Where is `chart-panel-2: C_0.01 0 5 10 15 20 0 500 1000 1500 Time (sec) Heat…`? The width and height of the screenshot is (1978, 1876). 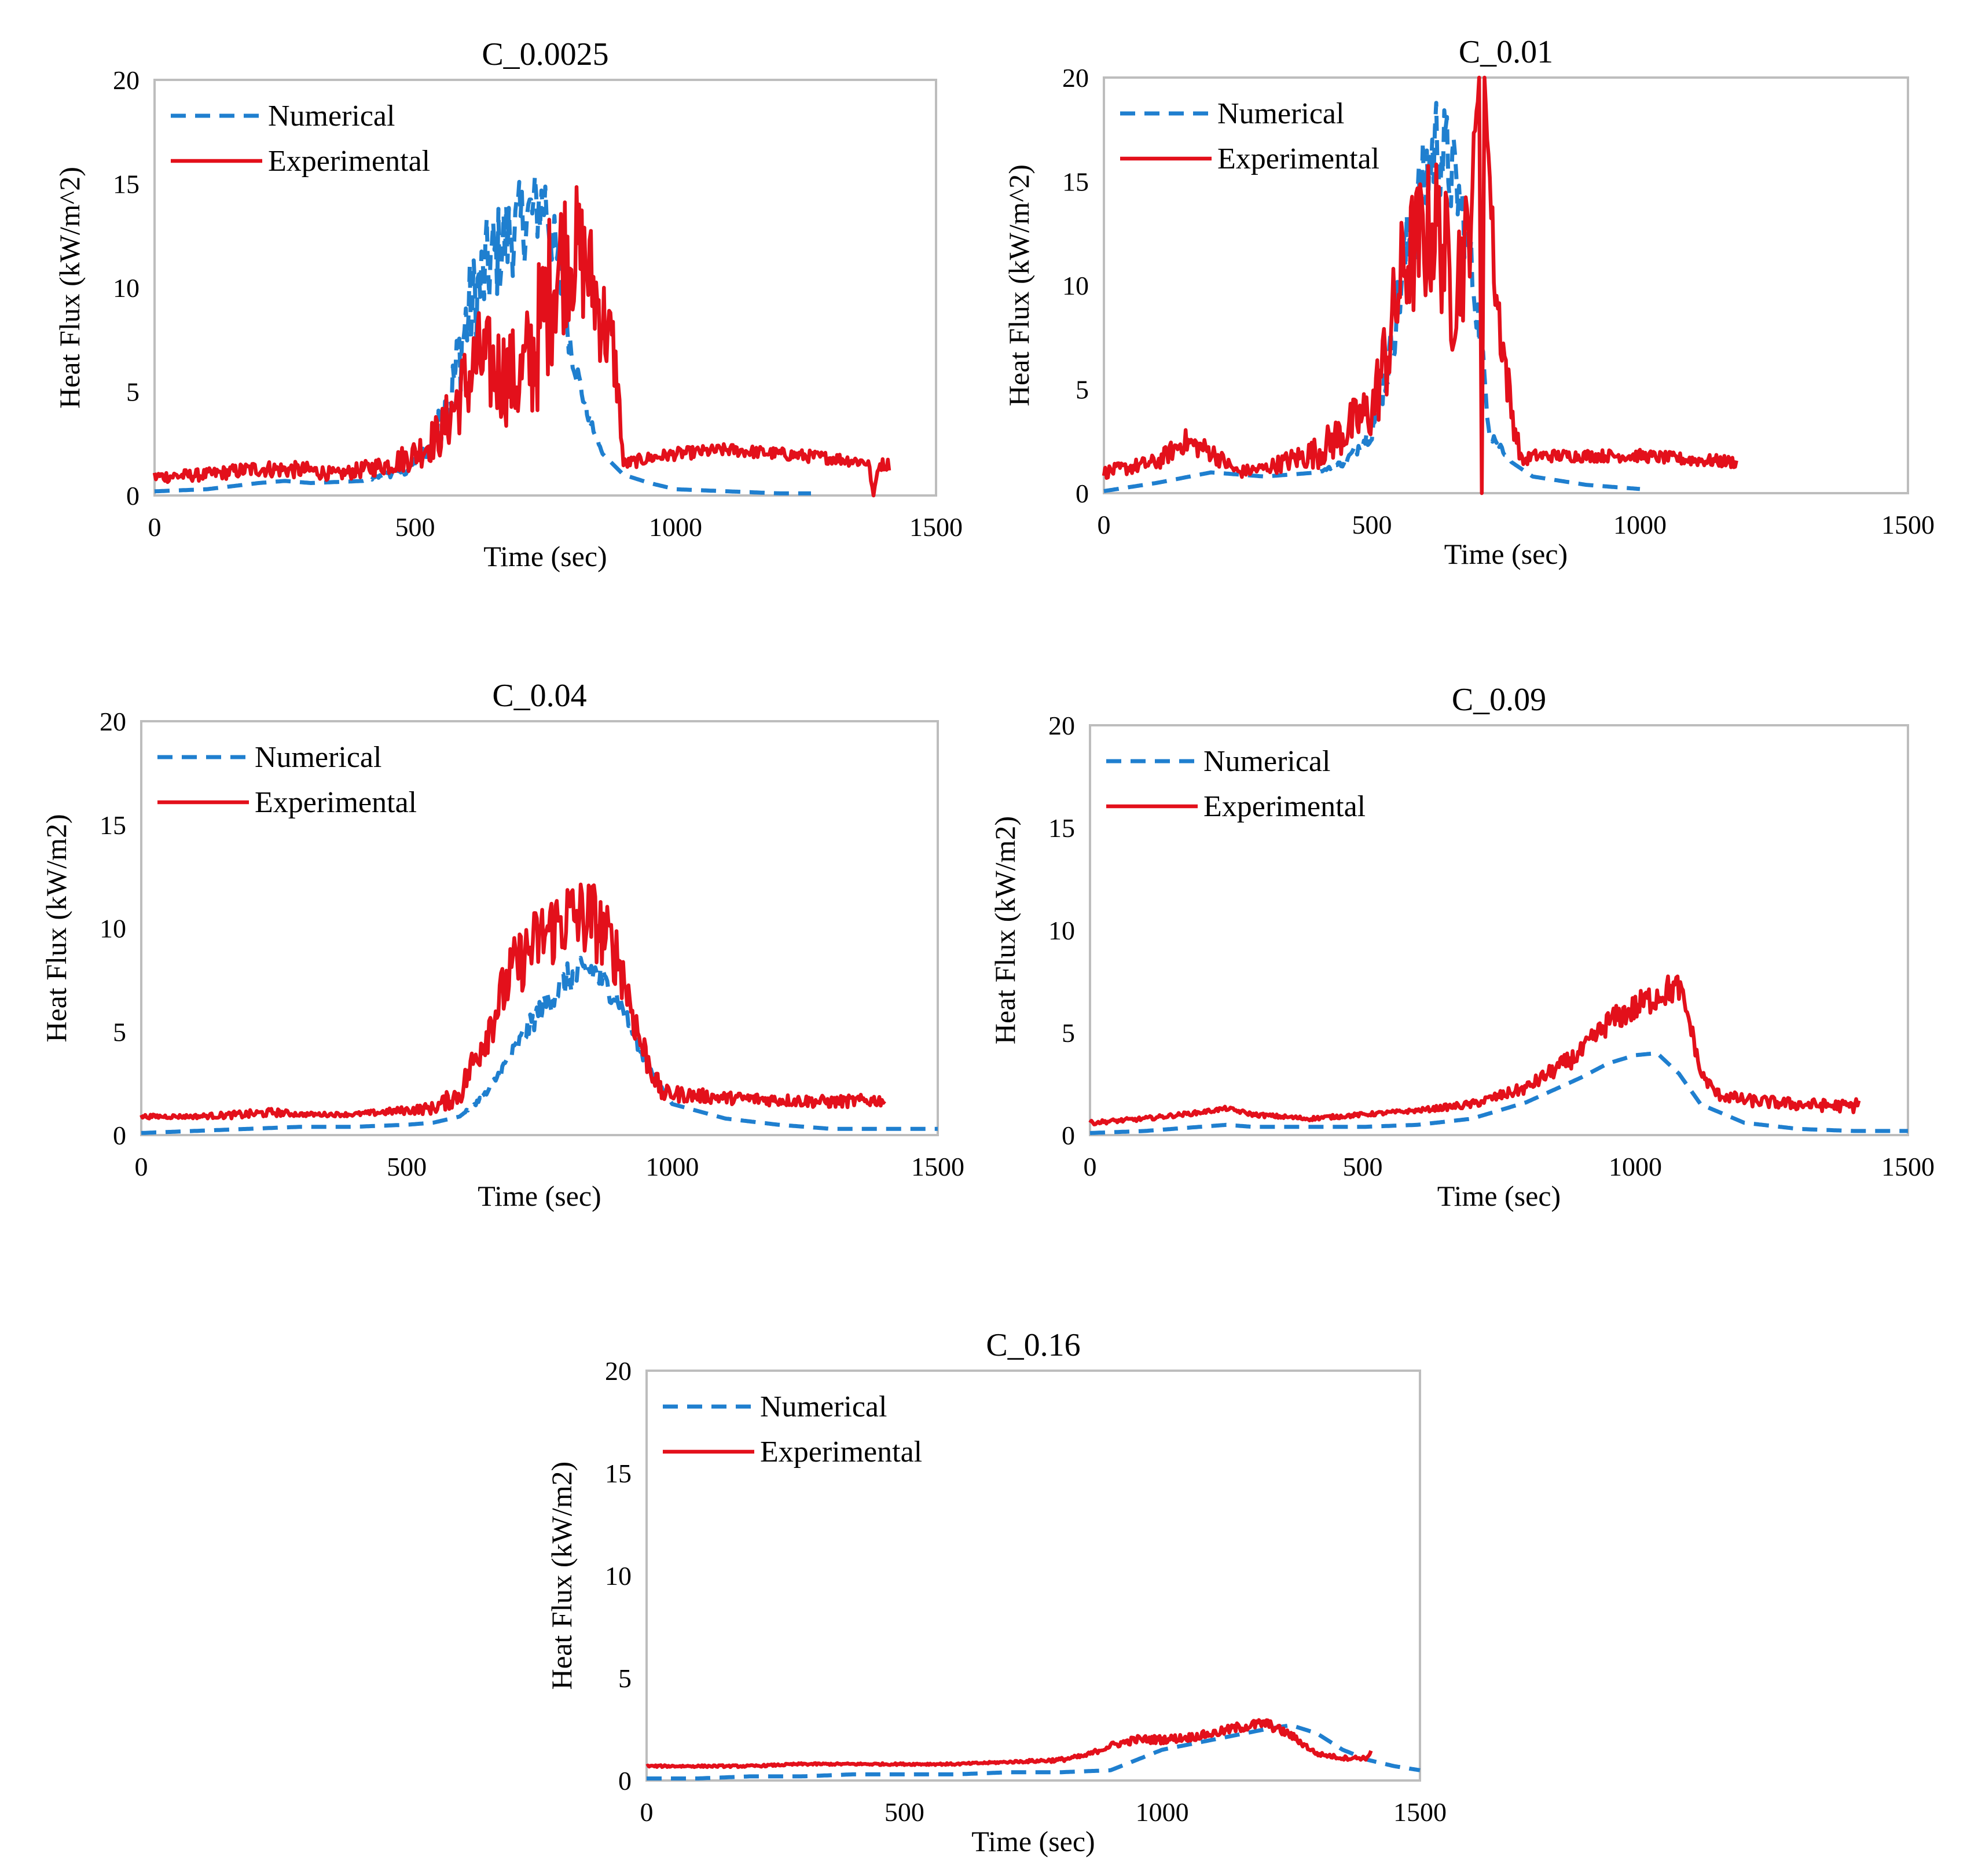 chart-panel-2: C_0.01 0 5 10 15 20 0 500 1000 1500 Time (sec) Heat… is located at coordinates (1469, 302).